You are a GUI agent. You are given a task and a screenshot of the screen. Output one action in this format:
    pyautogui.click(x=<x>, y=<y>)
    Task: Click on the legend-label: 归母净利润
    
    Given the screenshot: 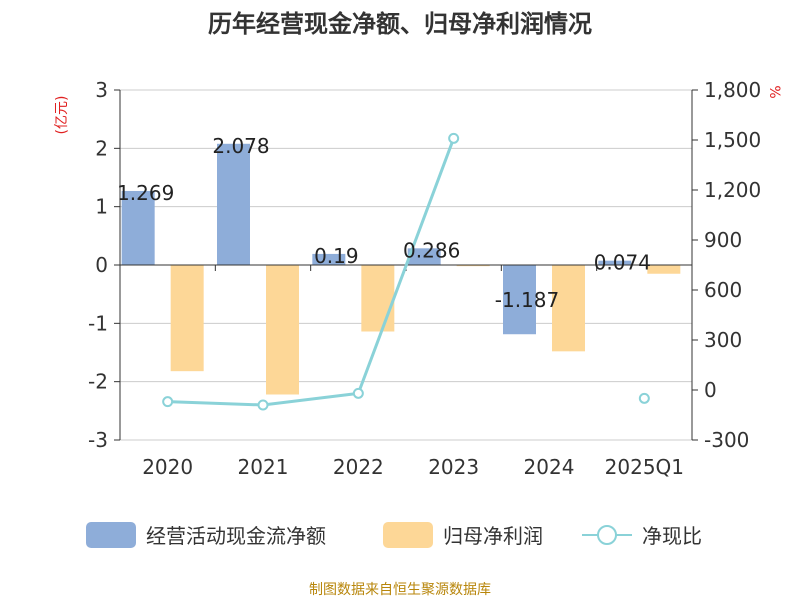 What is the action you would take?
    pyautogui.click(x=493, y=536)
    